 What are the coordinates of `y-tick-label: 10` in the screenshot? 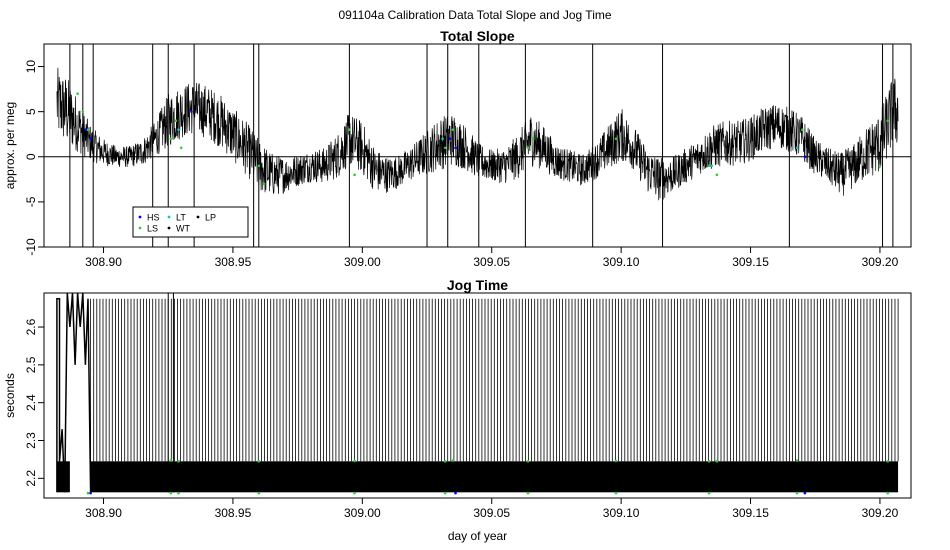 It's located at (31, 67).